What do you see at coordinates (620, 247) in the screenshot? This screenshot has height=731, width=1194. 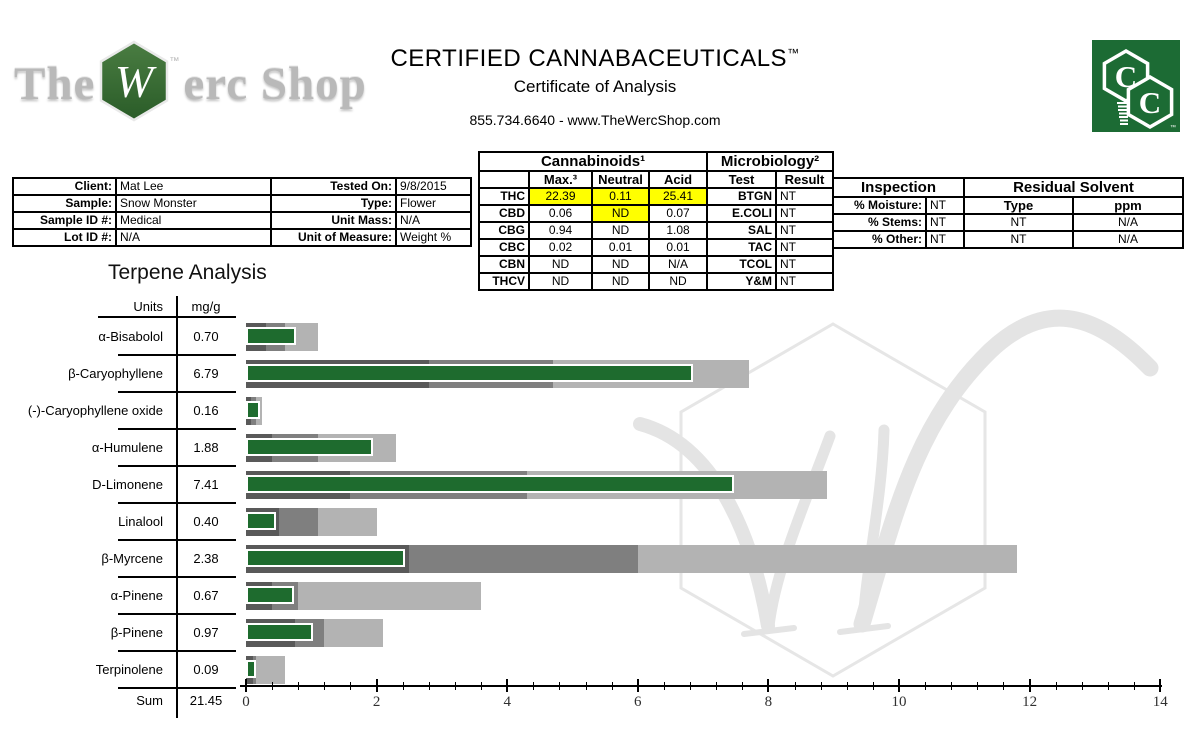 I see `cannabinoid-neutral: 0.01` at bounding box center [620, 247].